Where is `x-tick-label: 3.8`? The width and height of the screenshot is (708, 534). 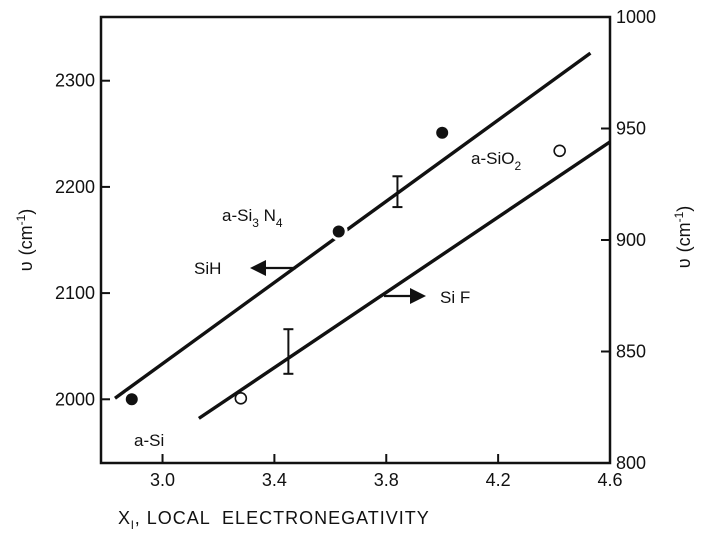
x-tick-label: 3.8 is located at coordinates (386, 480).